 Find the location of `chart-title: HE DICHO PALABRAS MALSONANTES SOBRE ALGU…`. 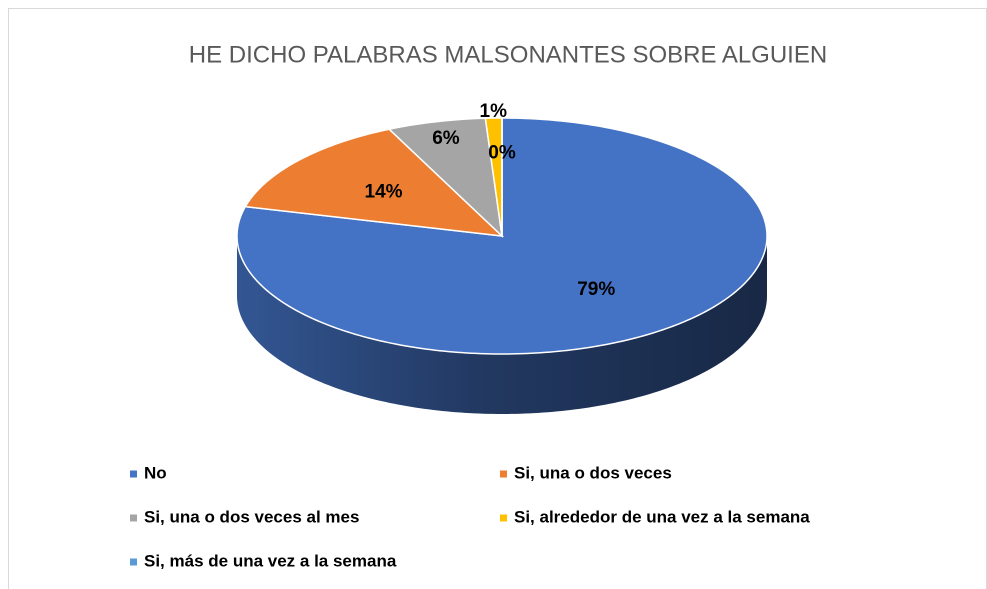

chart-title: HE DICHO PALABRAS MALSONANTES SOBRE ALGU… is located at coordinates (508, 54).